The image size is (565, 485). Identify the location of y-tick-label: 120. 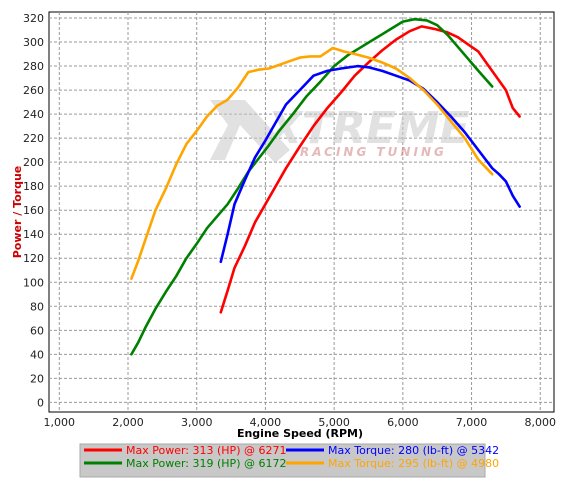
(33, 258).